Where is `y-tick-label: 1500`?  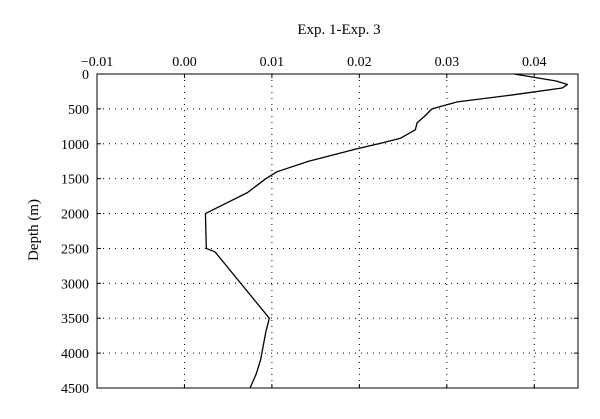
y-tick-label: 1500 is located at coordinates (75, 180).